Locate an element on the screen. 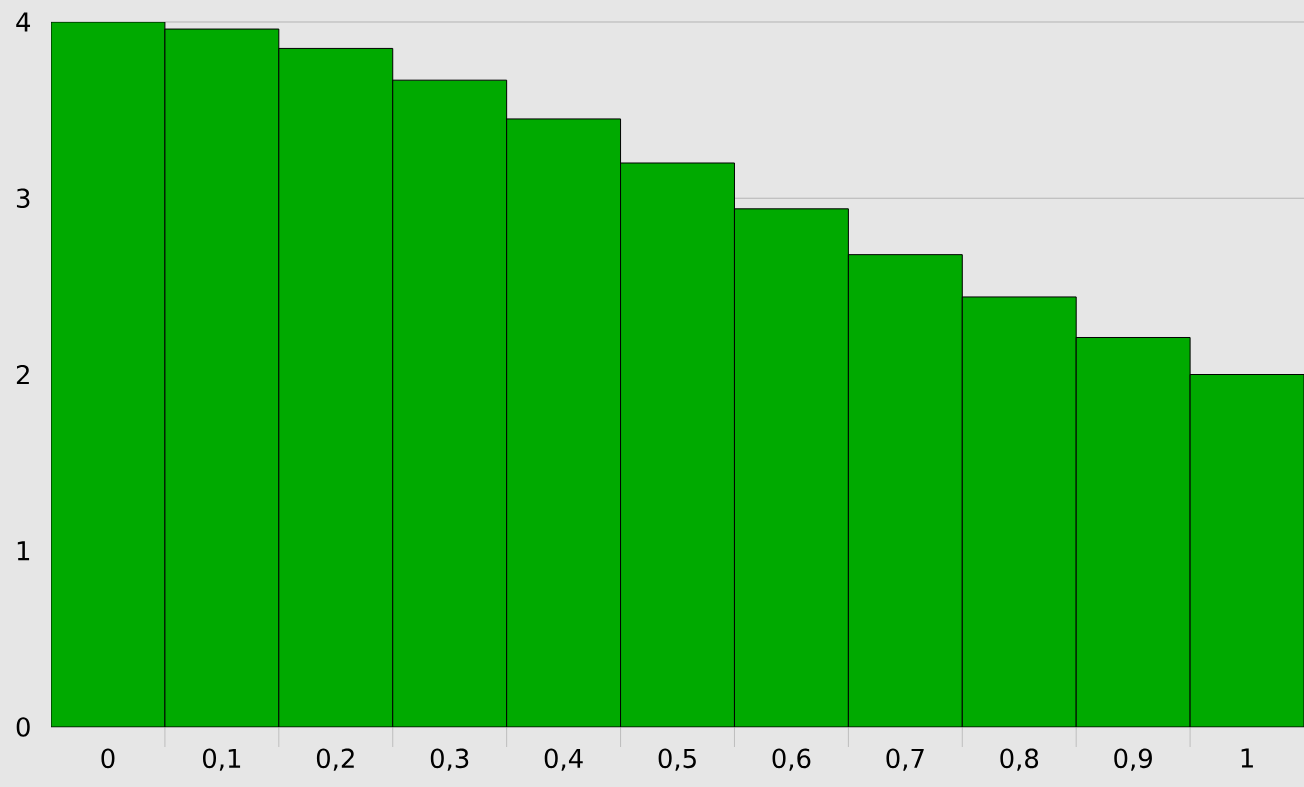 Image resolution: width=1304 pixels, height=787 pixels. y-tick-label: 2 is located at coordinates (22, 374).